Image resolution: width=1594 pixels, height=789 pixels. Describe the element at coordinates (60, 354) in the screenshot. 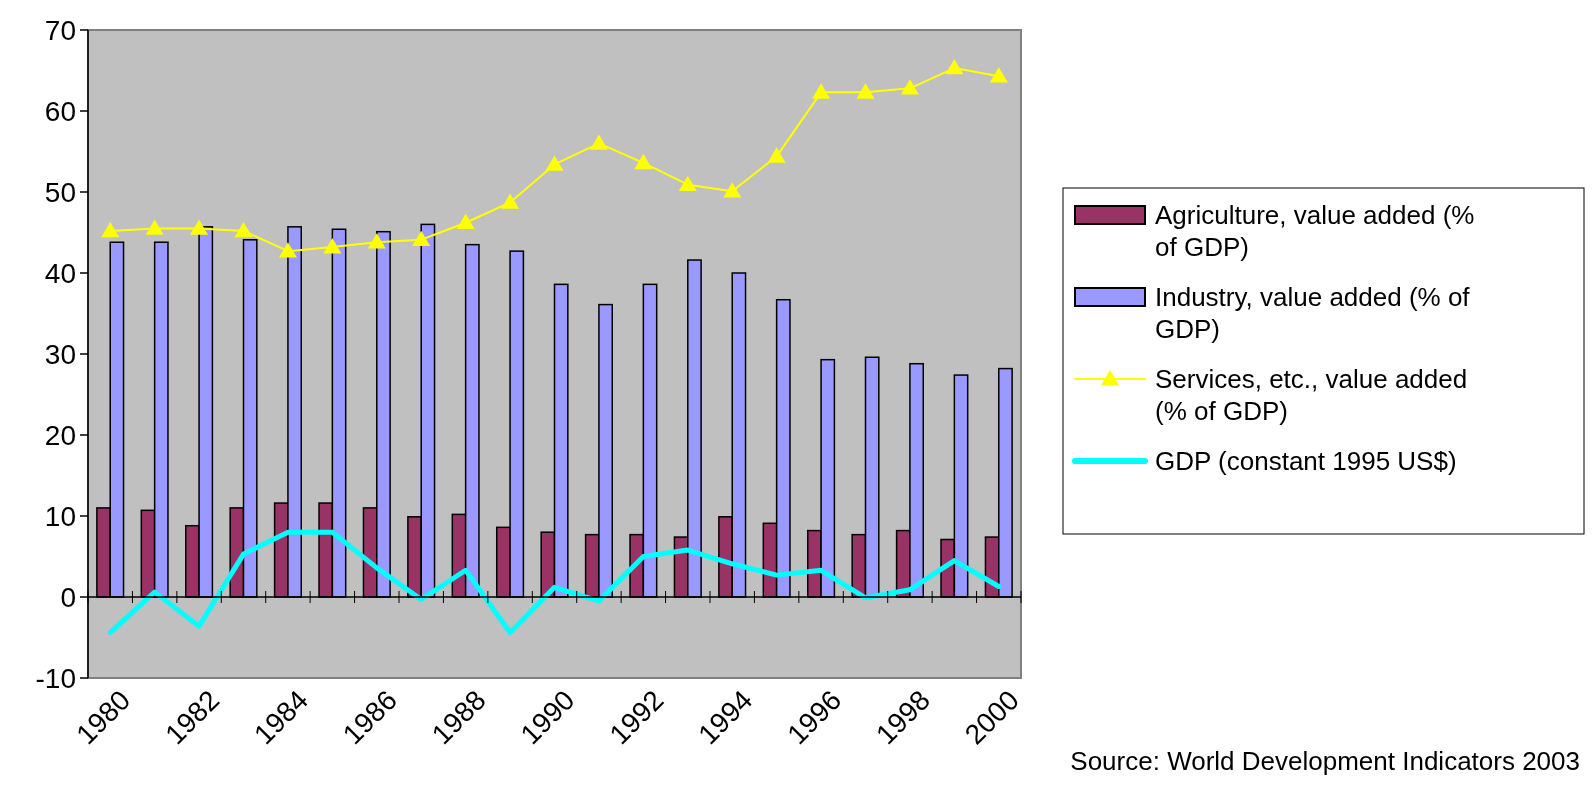

I see `y-tick-label: 30` at that location.